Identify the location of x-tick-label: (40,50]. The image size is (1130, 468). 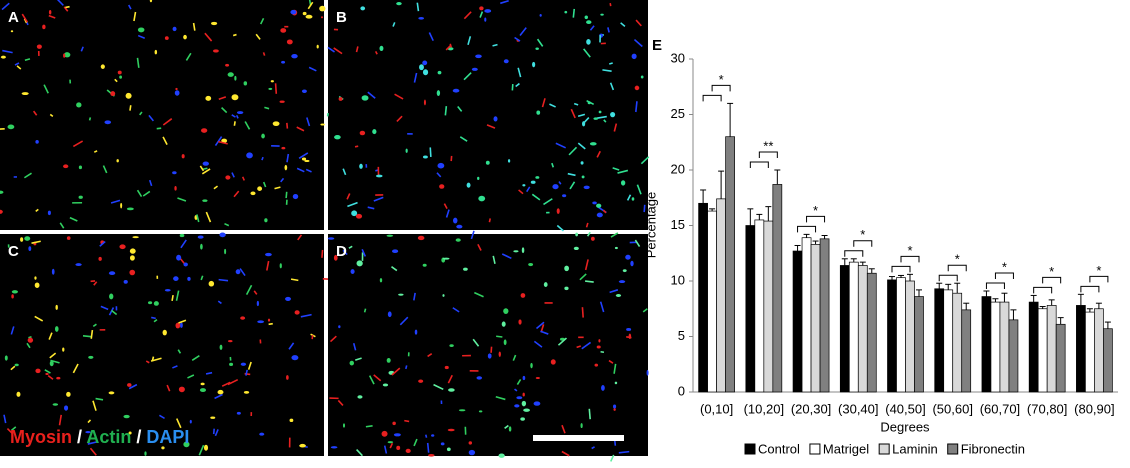
(905, 408).